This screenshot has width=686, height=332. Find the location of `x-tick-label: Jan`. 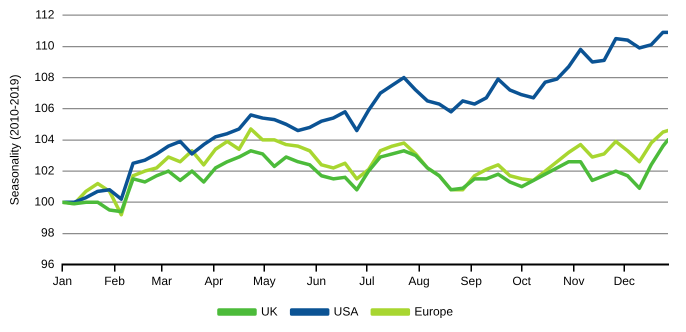

x-tick-label: Jan is located at coordinates (62, 281).